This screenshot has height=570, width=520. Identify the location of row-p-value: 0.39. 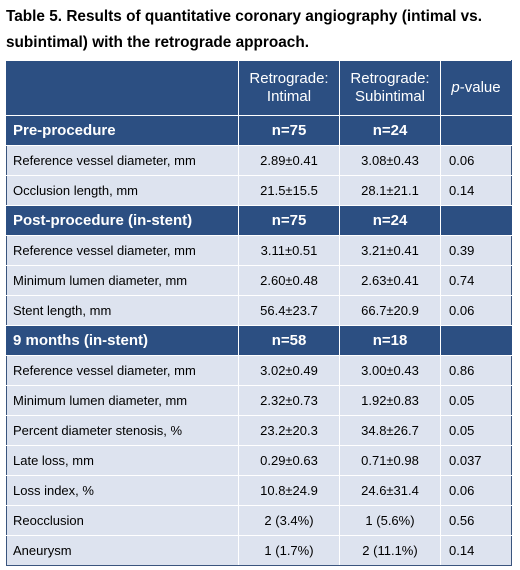
(476, 250).